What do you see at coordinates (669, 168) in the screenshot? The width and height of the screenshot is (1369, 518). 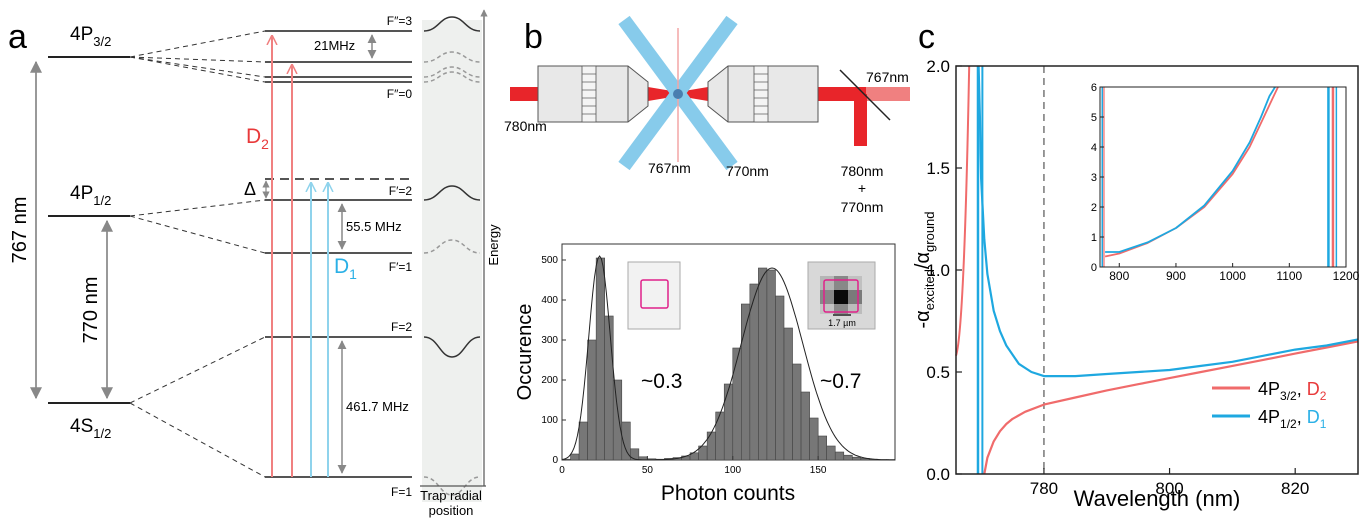 I see `label-767-cross: 767nm` at bounding box center [669, 168].